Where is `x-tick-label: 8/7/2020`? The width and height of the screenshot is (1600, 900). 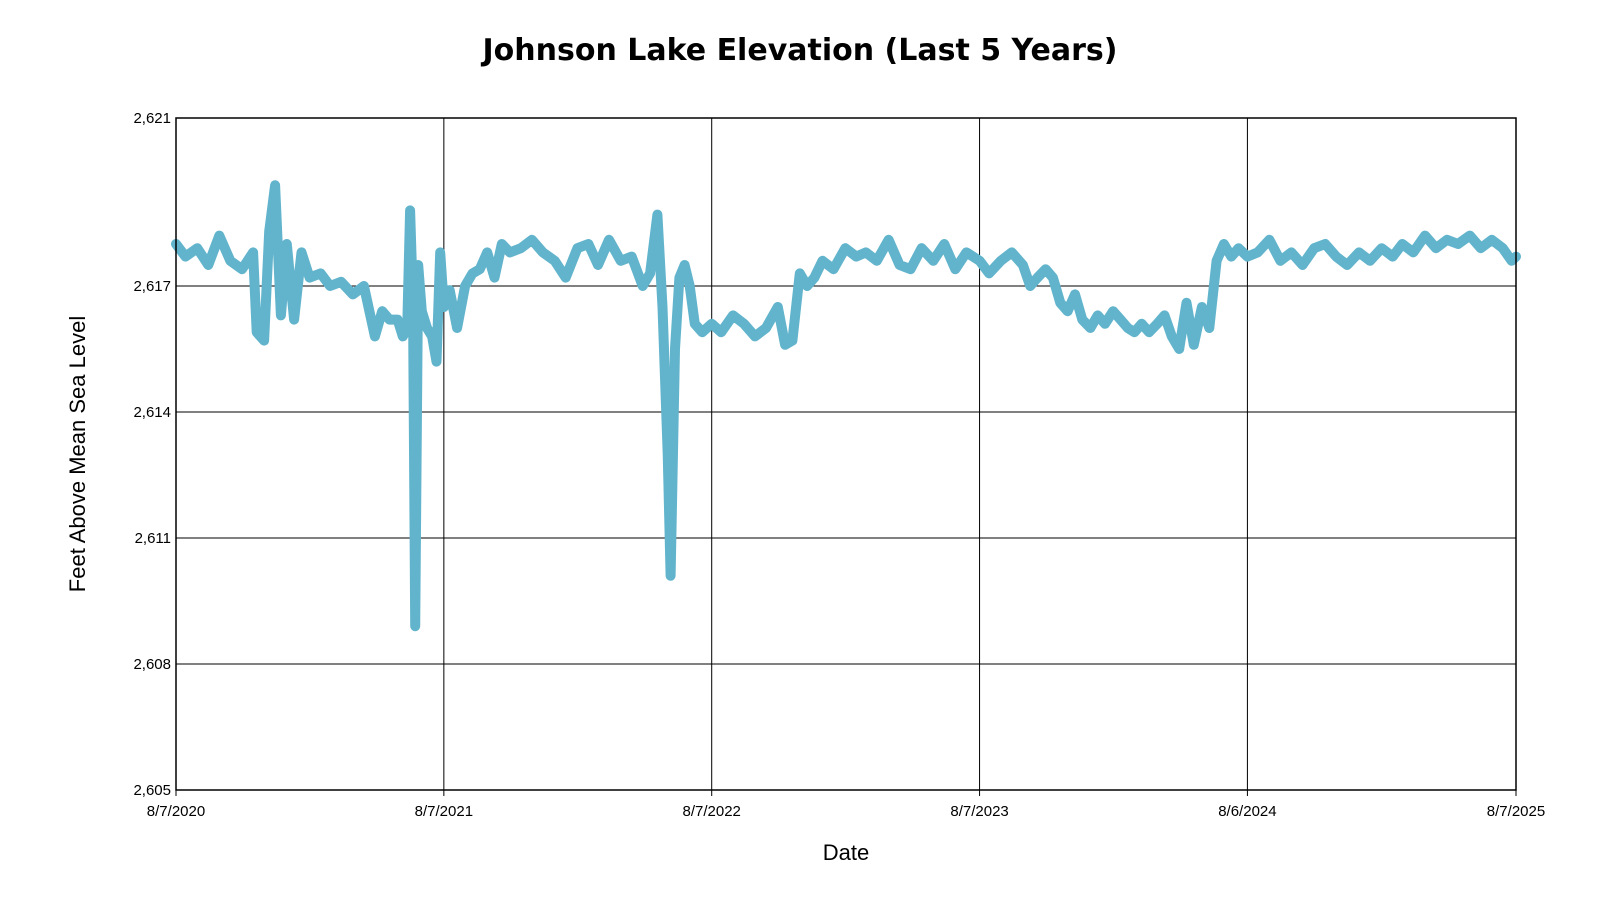 x-tick-label: 8/7/2020 is located at coordinates (176, 811).